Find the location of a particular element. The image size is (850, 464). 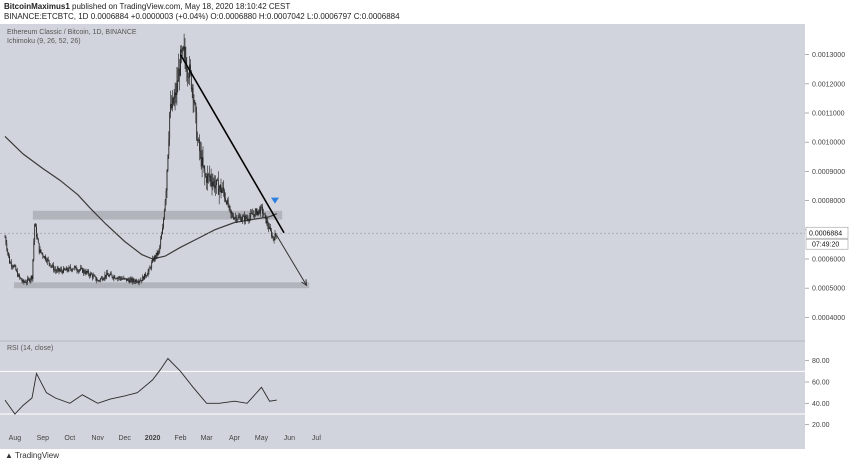

open-value: 0.0006880 is located at coordinates (237, 16).